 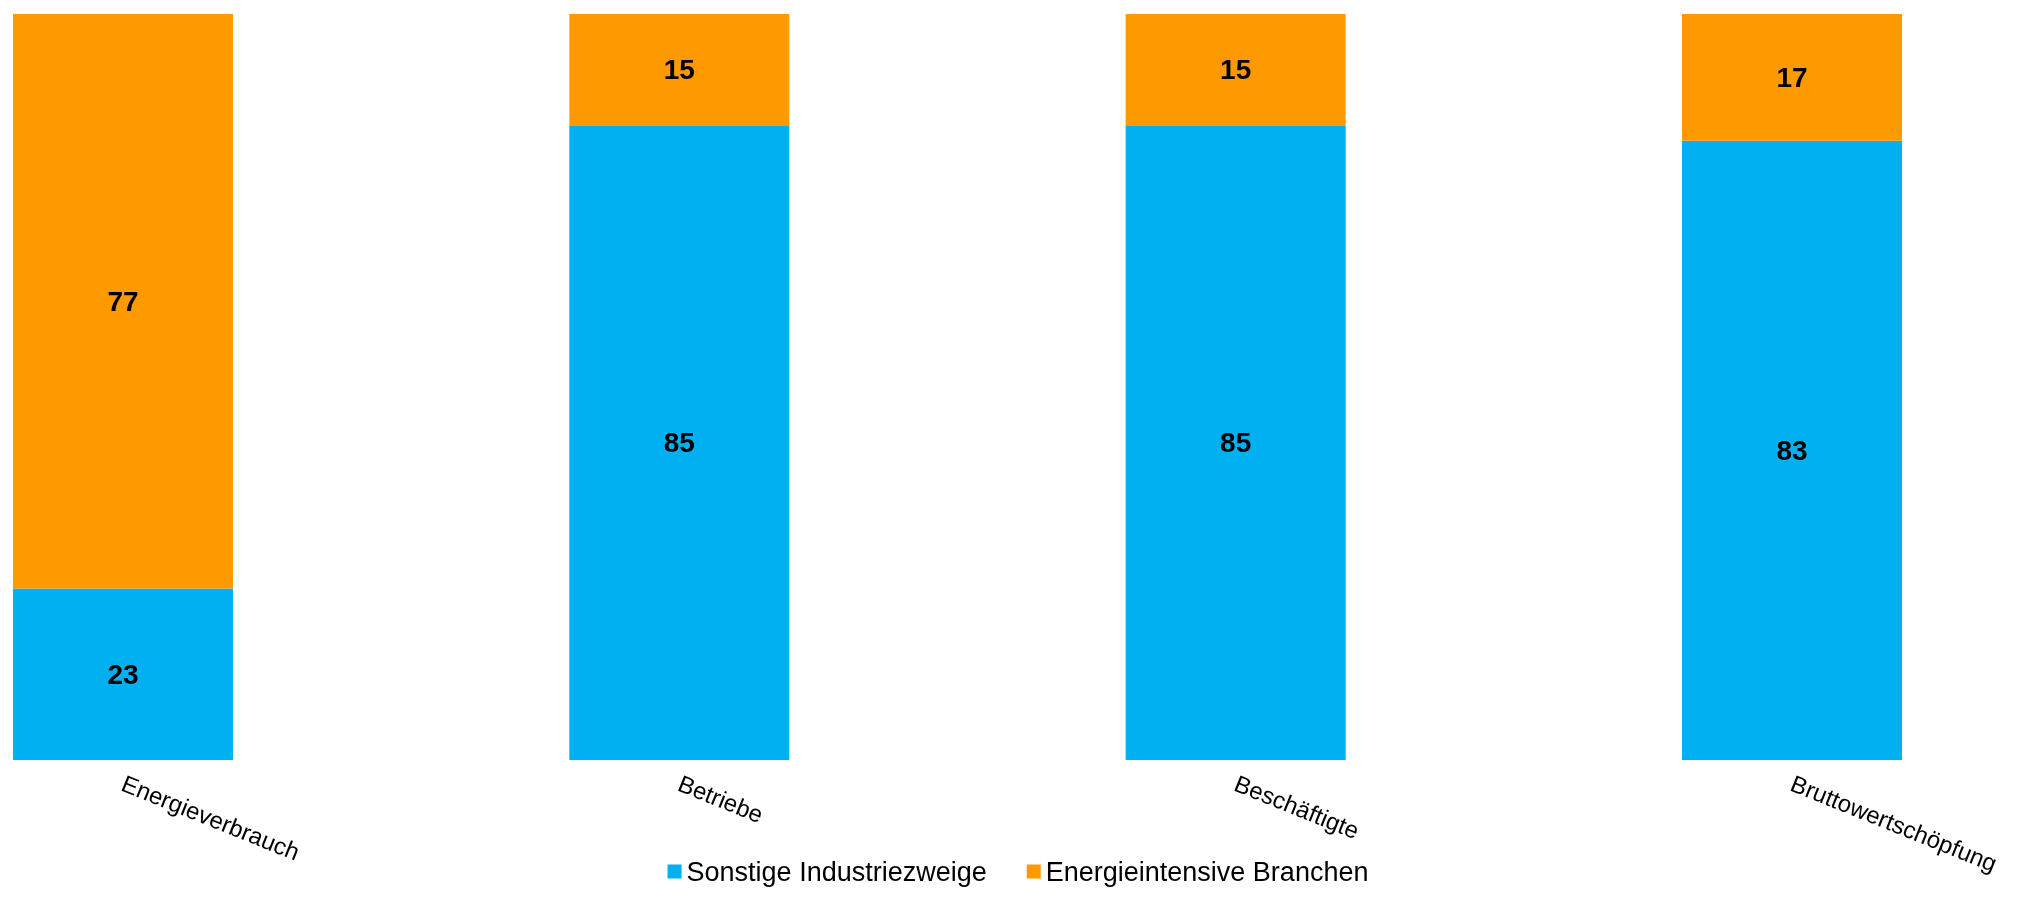 What do you see at coordinates (836, 871) in the screenshot?
I see `legend-label: Sonstige Industriezweige` at bounding box center [836, 871].